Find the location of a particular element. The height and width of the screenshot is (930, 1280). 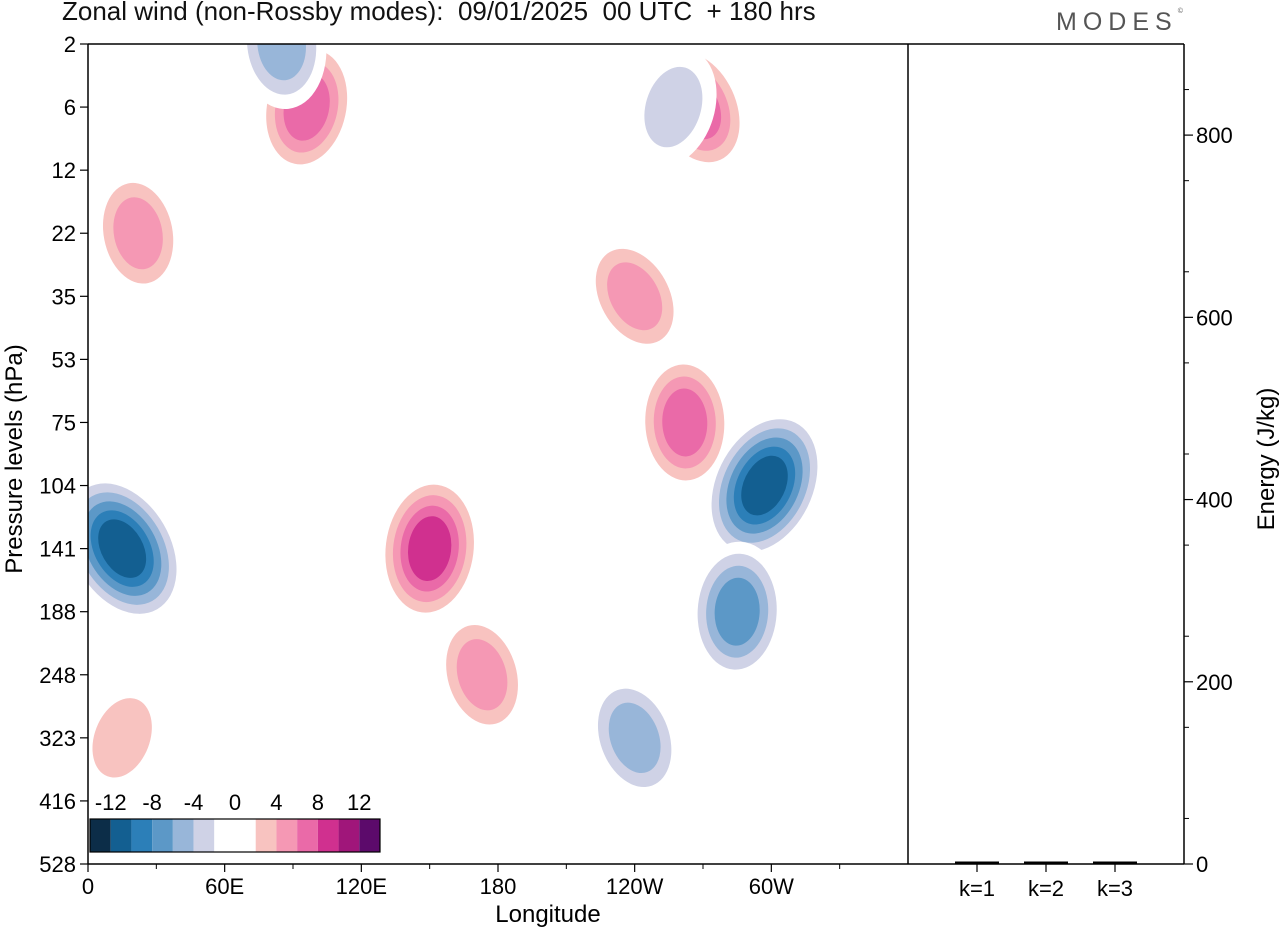

colorbar-tick-label: 4 is located at coordinates (276, 802).